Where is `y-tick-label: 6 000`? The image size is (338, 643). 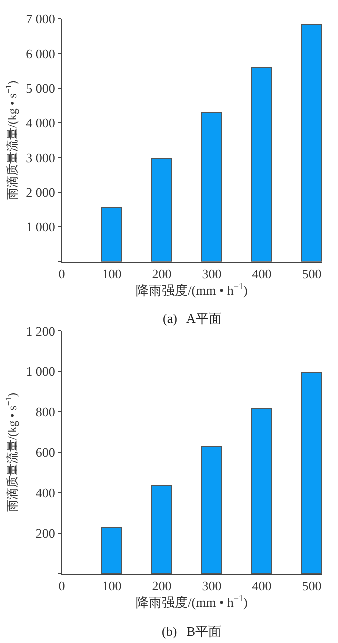
y-tick-label: 6 000 is located at coordinates (41, 54).